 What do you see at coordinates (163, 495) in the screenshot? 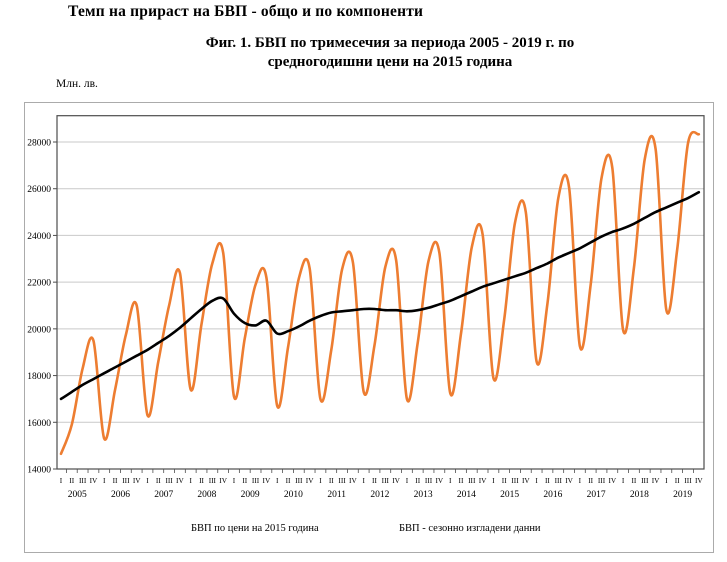
I see `year-label: 2007` at bounding box center [163, 495].